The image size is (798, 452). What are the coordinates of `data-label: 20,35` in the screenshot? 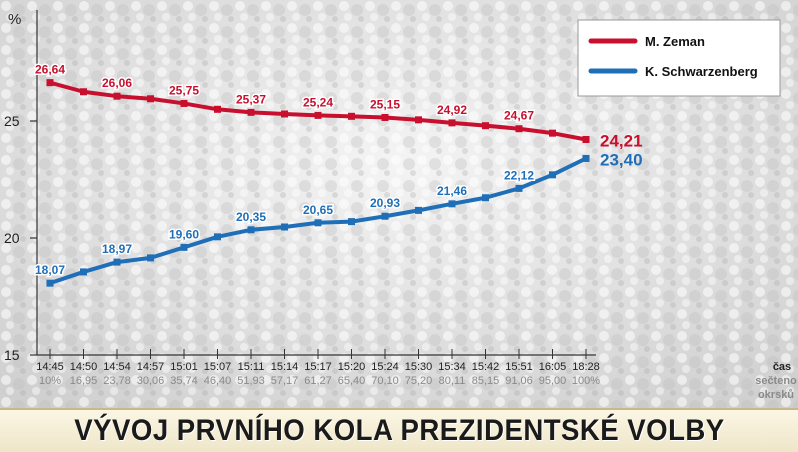 It's located at (251, 217).